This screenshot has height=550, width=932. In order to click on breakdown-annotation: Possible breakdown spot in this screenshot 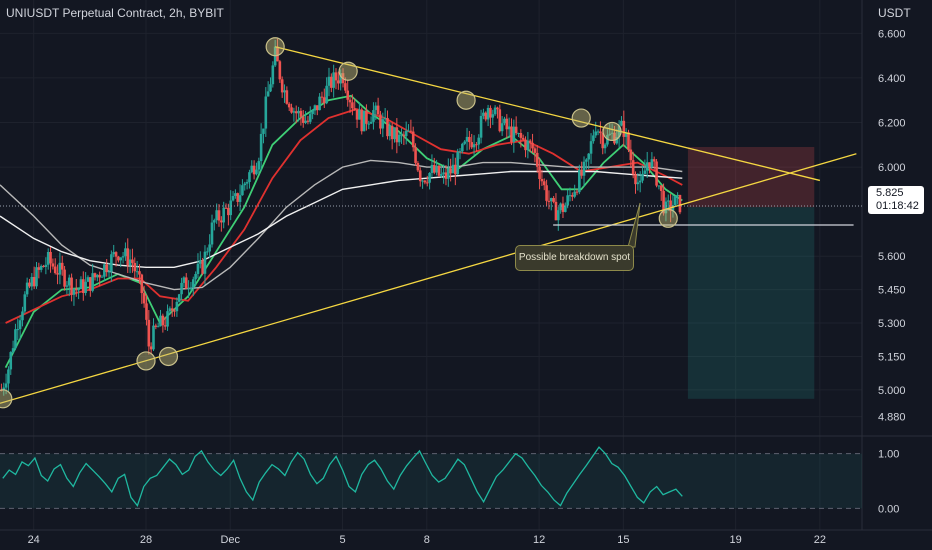, I will do `click(574, 258)`.